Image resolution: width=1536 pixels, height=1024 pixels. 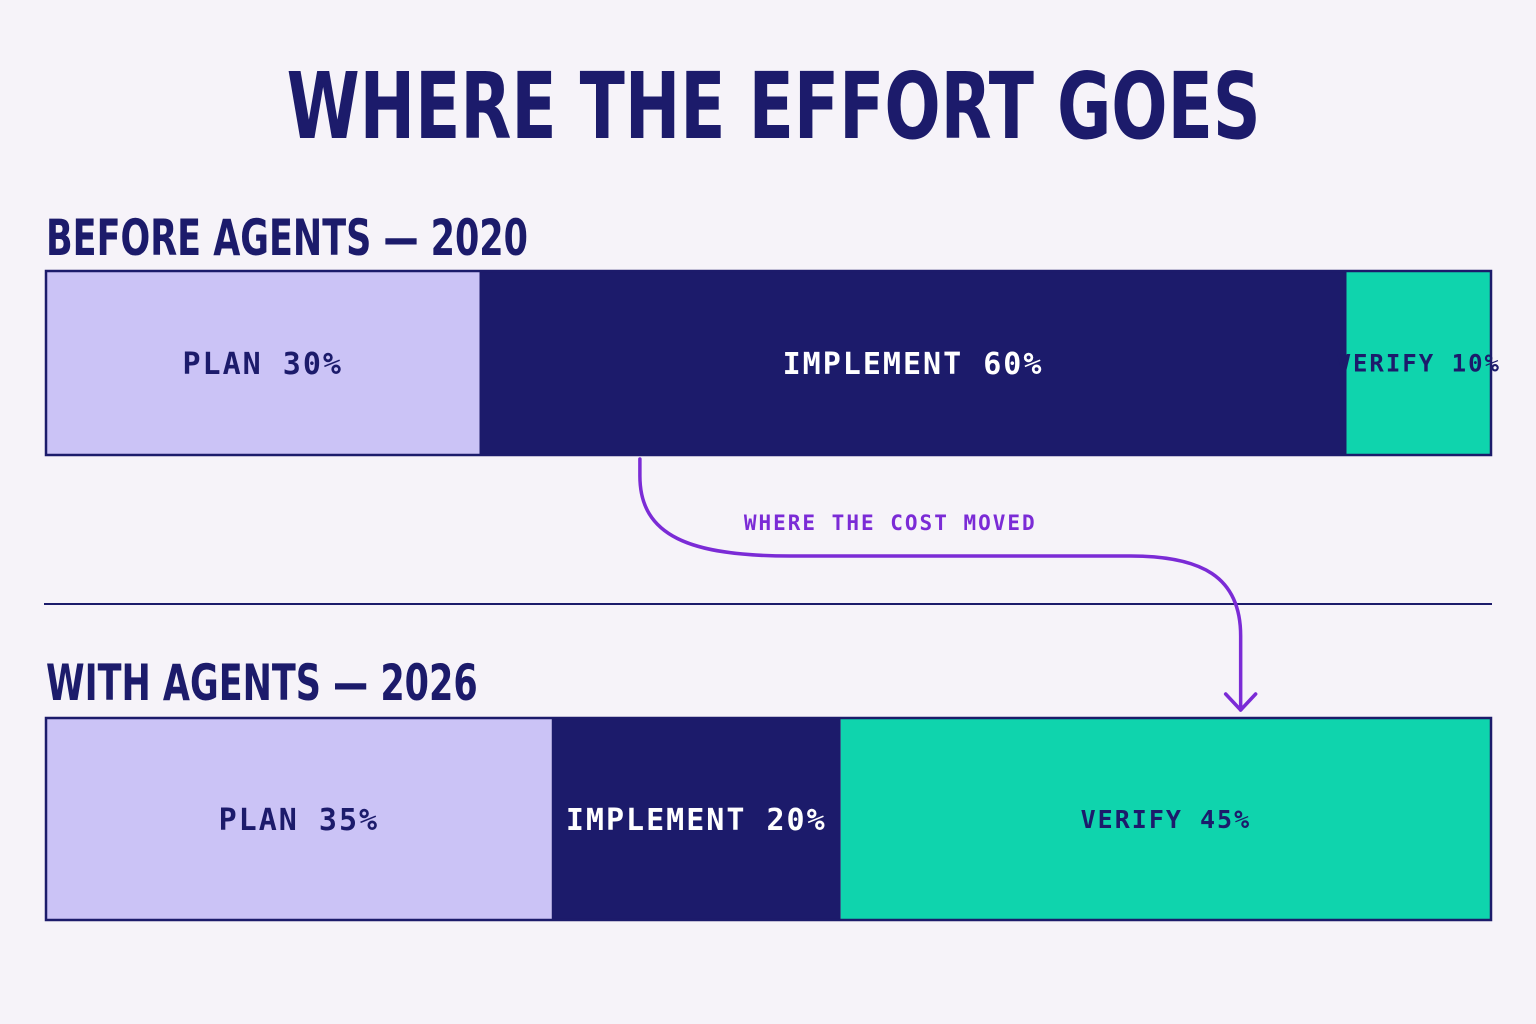 What do you see at coordinates (890, 523) in the screenshot?
I see `annotation-label: WHERE THE COST MOVED` at bounding box center [890, 523].